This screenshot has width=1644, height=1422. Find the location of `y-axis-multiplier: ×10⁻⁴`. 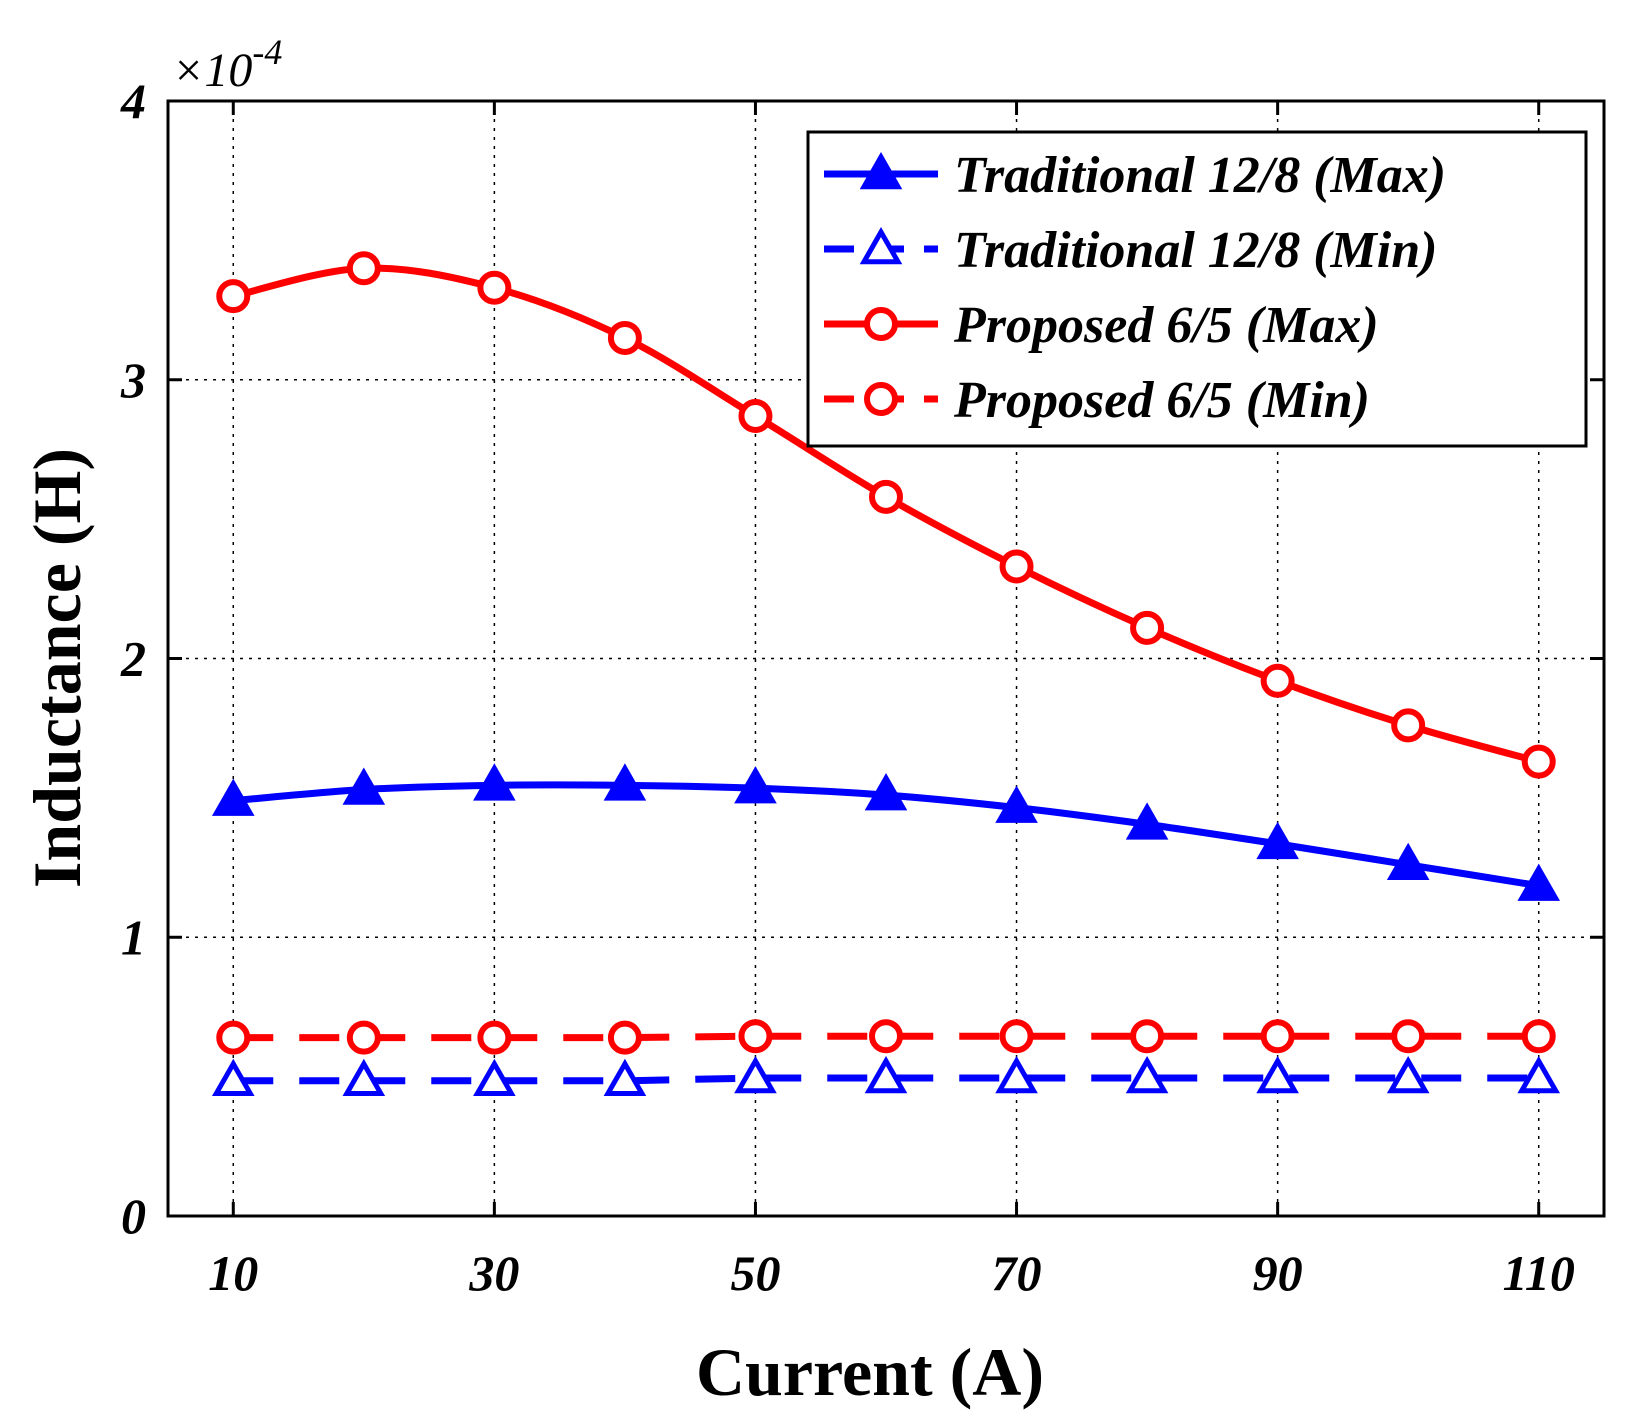

y-axis-multiplier: ×10⁻⁴ is located at coordinates (227, 64).